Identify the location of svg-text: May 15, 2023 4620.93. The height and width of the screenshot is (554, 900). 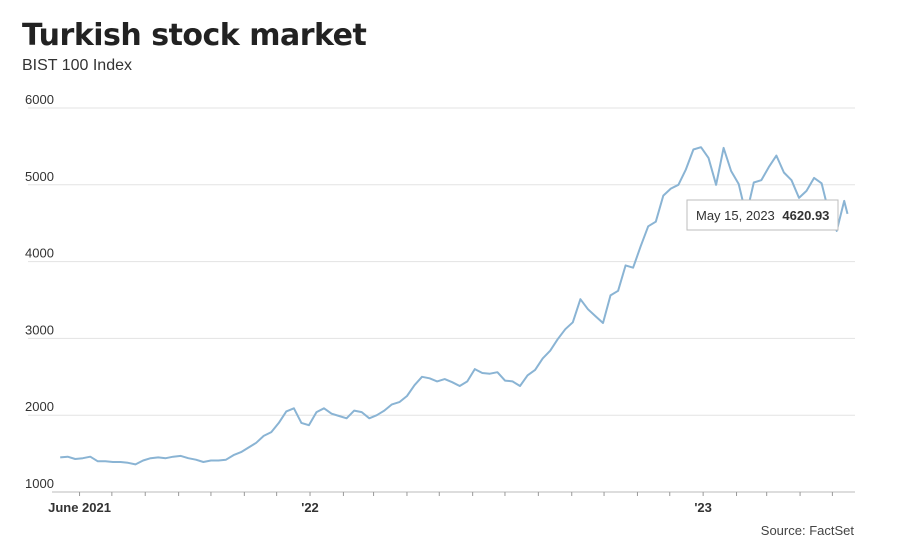
(762, 215).